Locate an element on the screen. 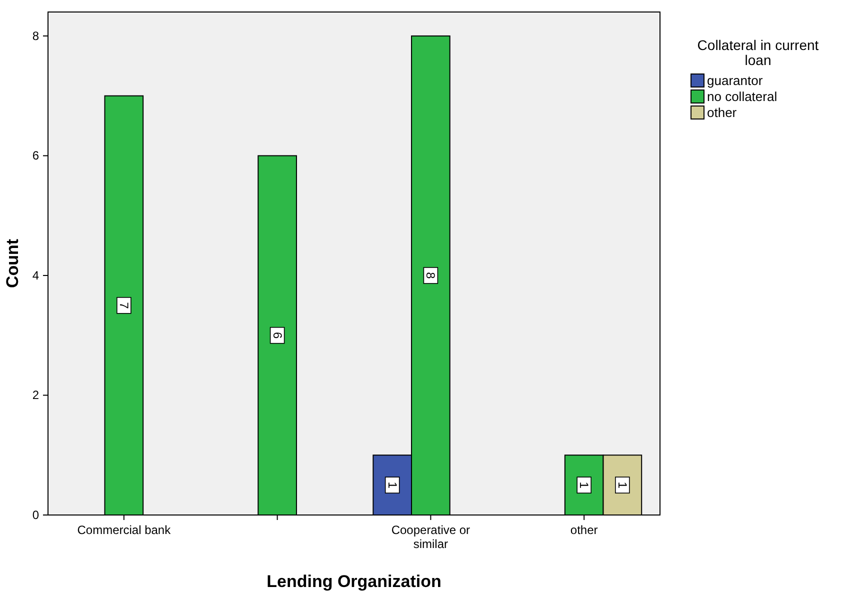 The image size is (850, 595). data-label: 8 is located at coordinates (431, 276).